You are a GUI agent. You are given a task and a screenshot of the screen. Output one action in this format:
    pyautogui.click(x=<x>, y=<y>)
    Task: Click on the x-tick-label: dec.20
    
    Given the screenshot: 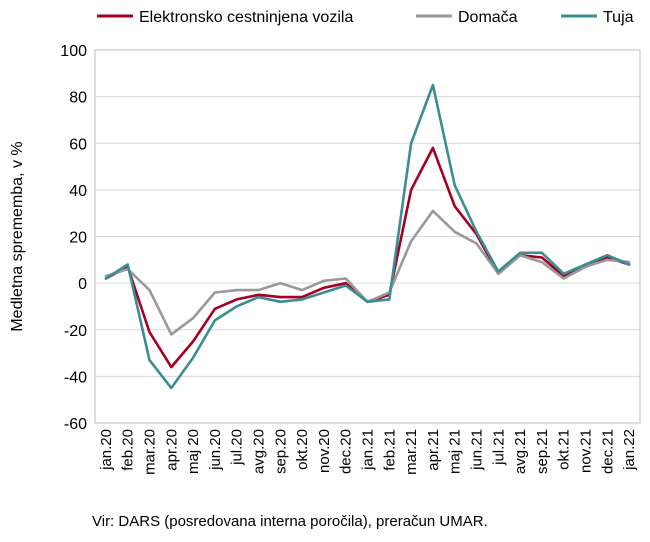 What is the action you would take?
    pyautogui.click(x=346, y=451)
    